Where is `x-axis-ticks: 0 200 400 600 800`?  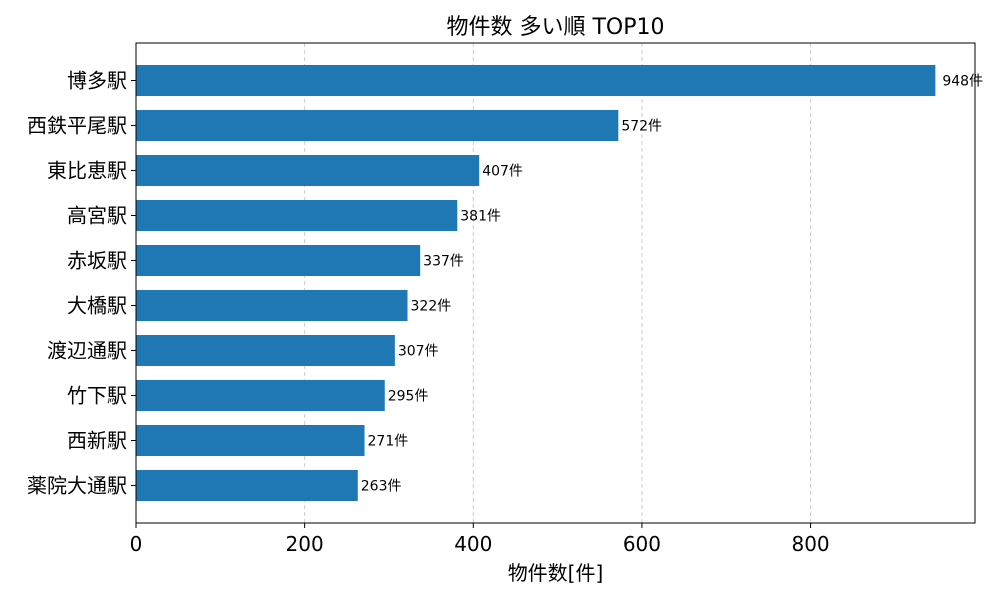
x-axis-ticks: 0 200 400 600 800 is located at coordinates (480, 539).